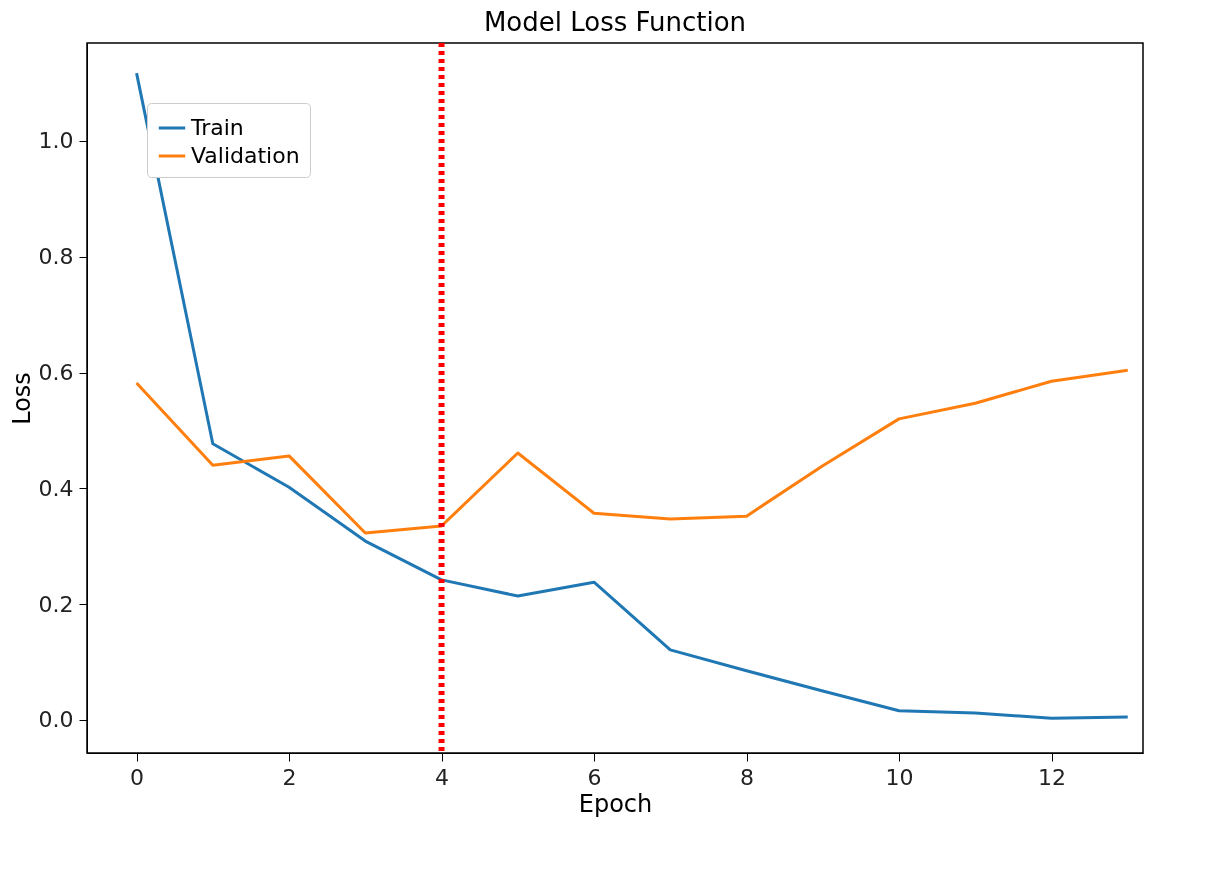  Describe the element at coordinates (56, 141) in the screenshot. I see `y-tick-label: 1.0` at that location.